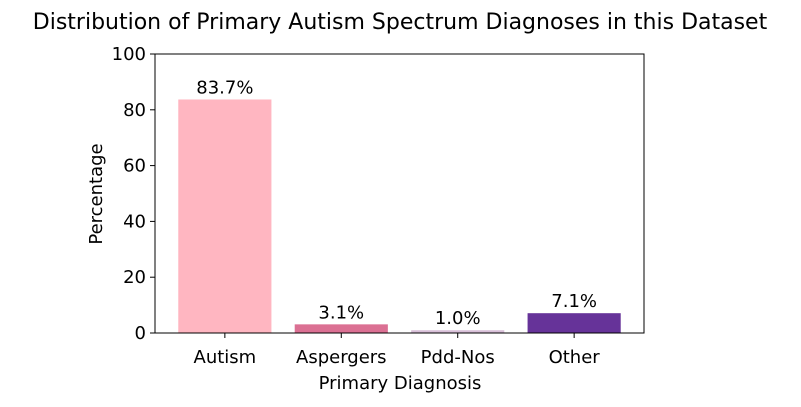 The height and width of the screenshot is (407, 801). What do you see at coordinates (458, 331) in the screenshot?
I see `bar-pdd-nos` at bounding box center [458, 331].